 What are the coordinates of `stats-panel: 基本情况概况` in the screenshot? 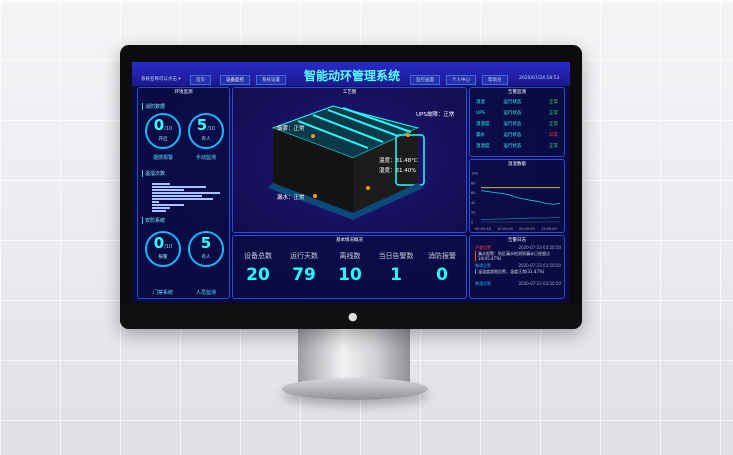 It's located at (349, 267).